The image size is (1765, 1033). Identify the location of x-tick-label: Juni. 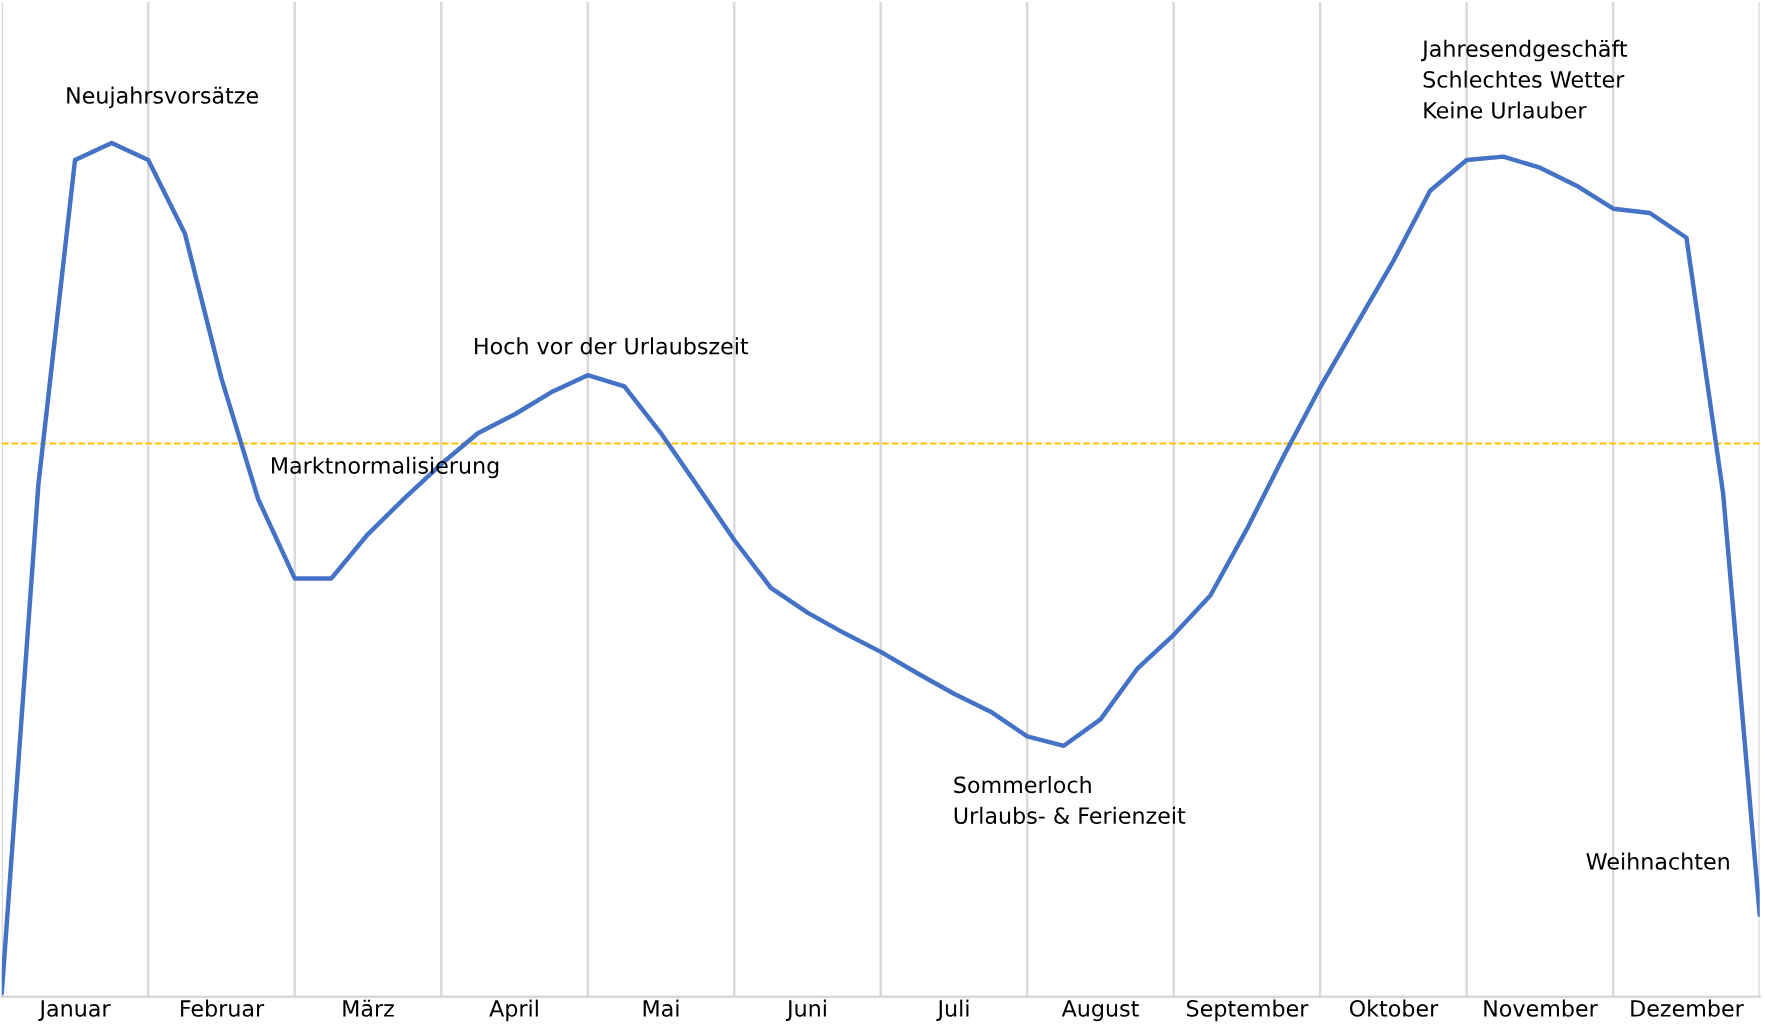
(805, 1010).